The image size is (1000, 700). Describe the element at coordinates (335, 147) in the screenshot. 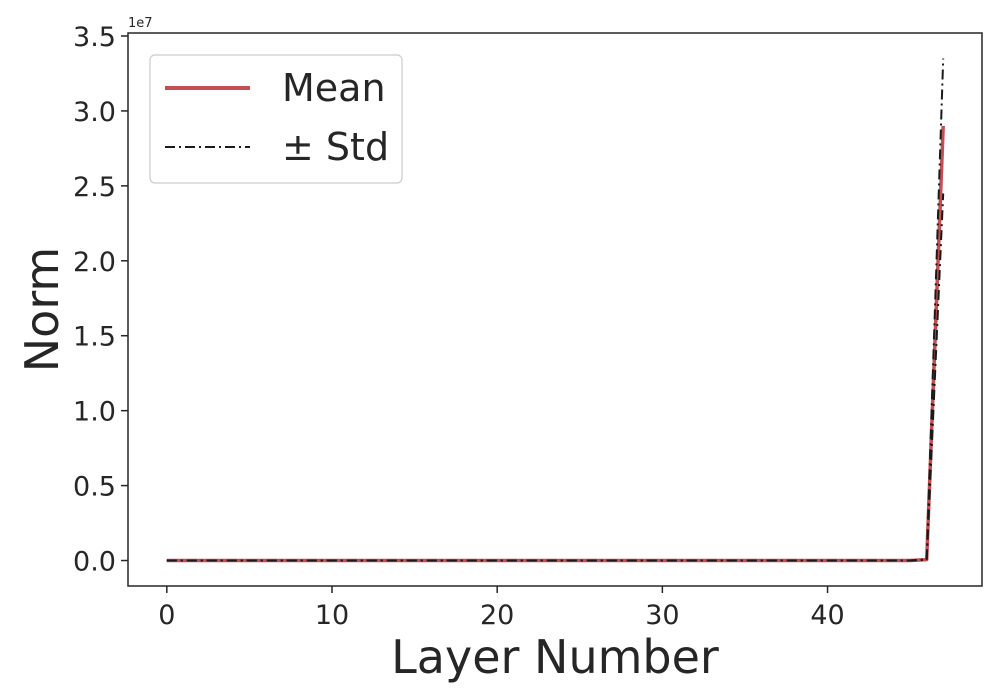

I see `legend-std-label: ± Std` at that location.